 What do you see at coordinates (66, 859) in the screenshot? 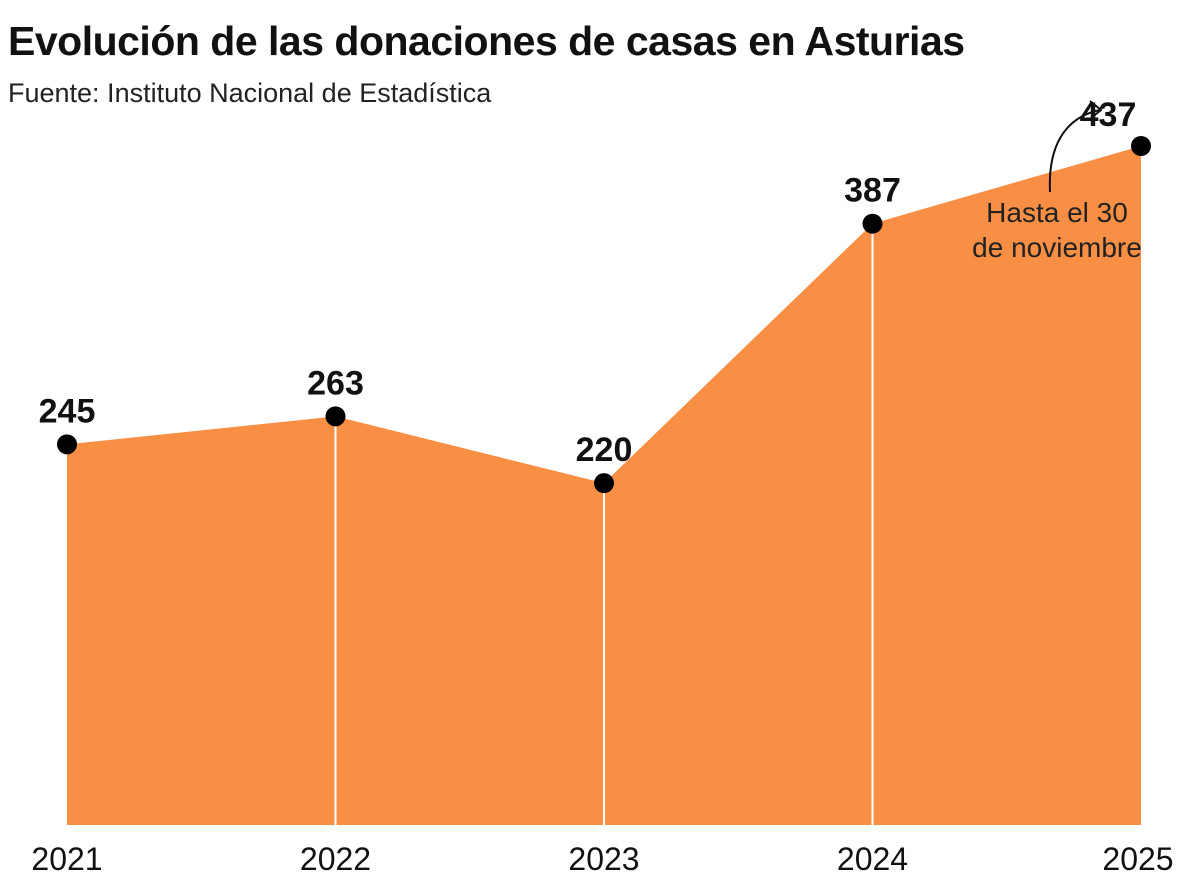
I see `x-tick-label: 2021` at bounding box center [66, 859].